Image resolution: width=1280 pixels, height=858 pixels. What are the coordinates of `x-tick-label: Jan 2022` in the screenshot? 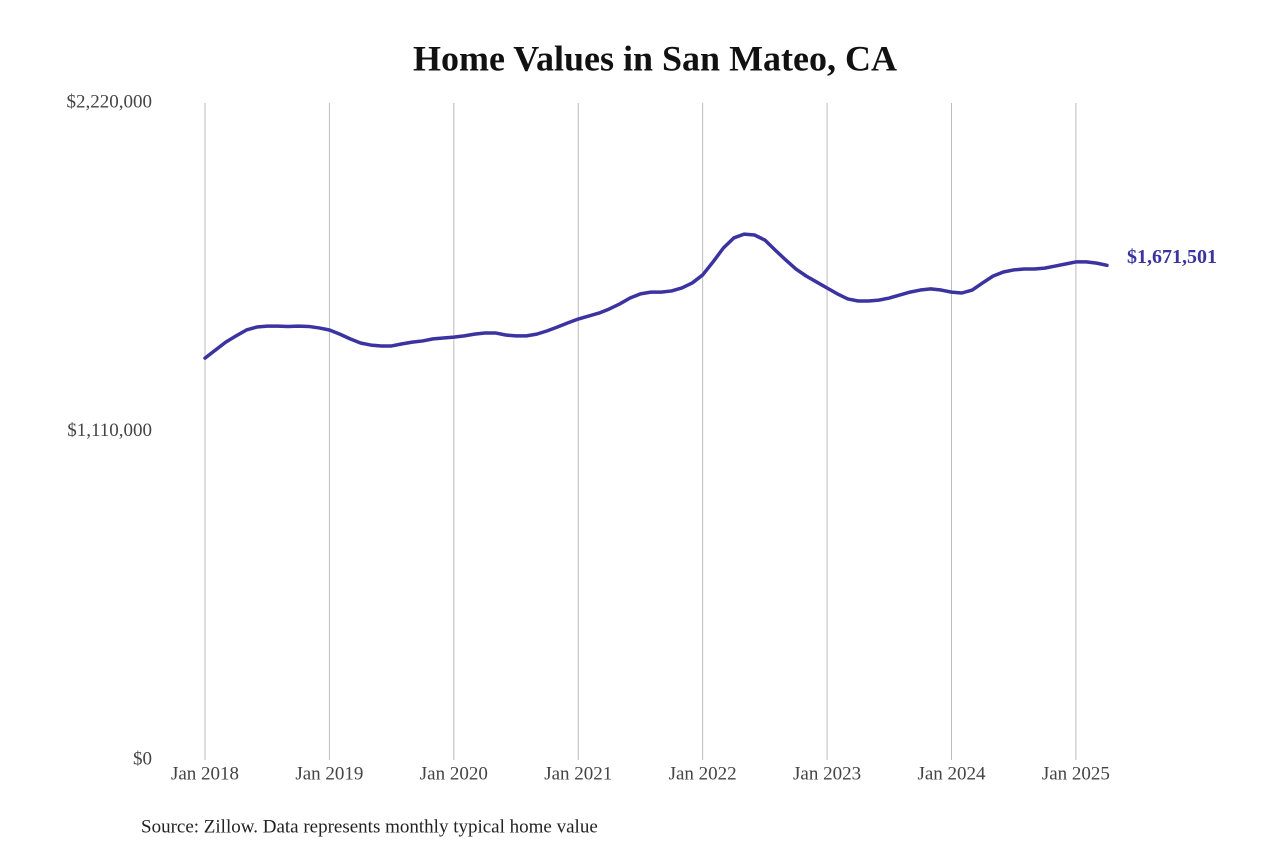 It's located at (703, 773).